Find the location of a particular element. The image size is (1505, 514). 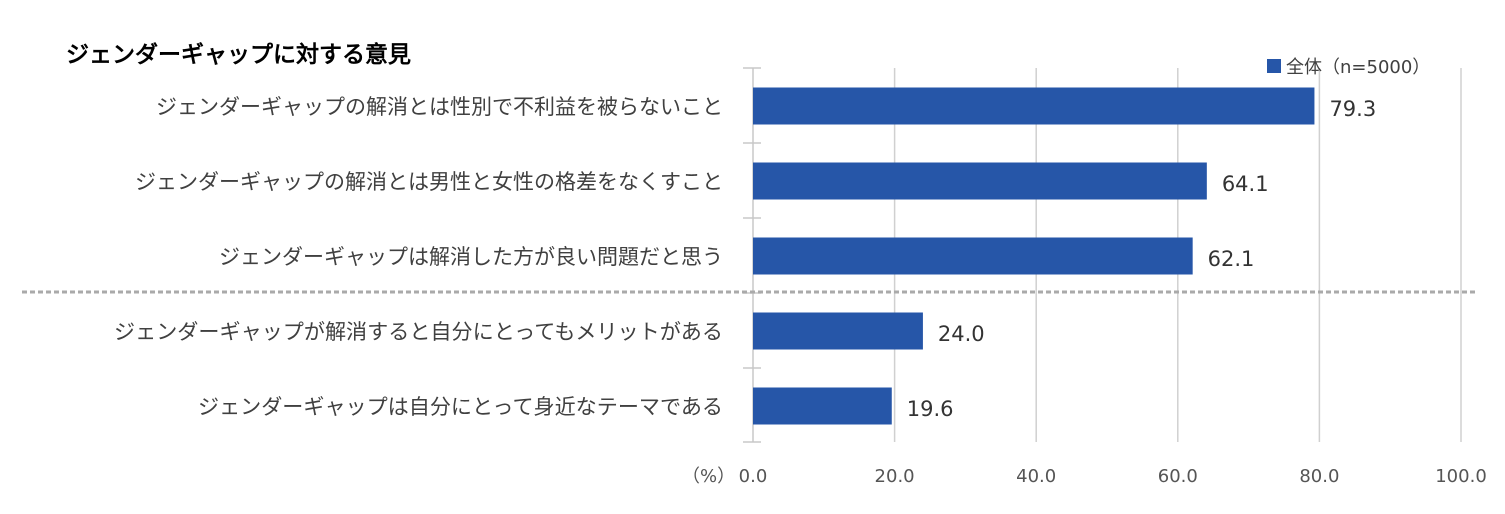

x-tick-label: 60.0 is located at coordinates (1178, 476).